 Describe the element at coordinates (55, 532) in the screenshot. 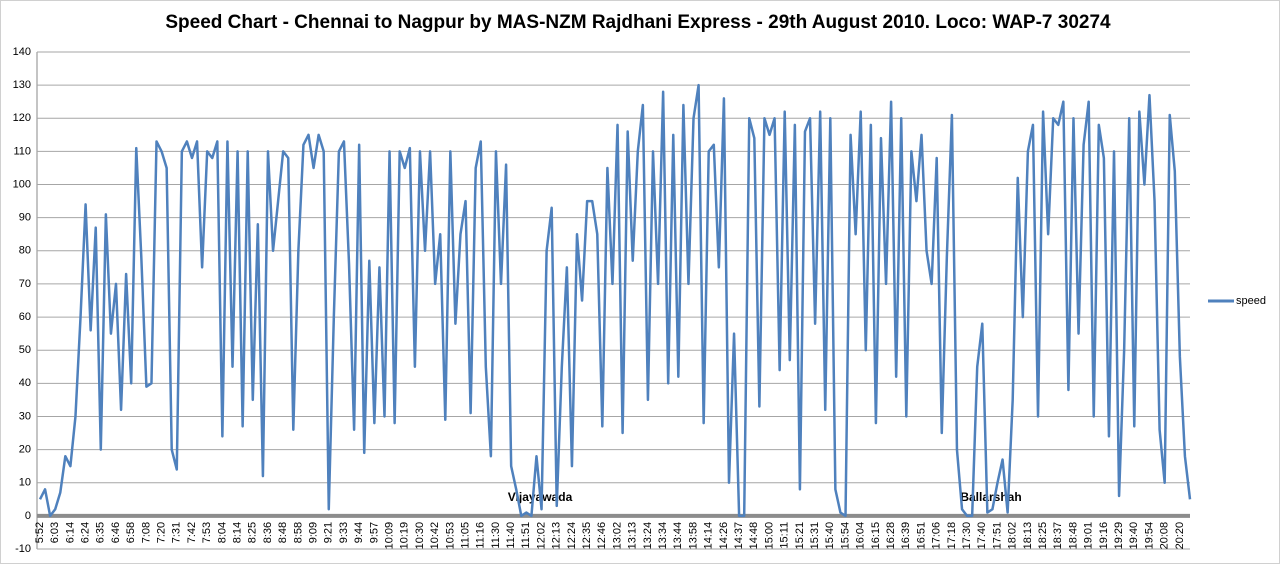

I see `x-tick-label: 6:03` at that location.